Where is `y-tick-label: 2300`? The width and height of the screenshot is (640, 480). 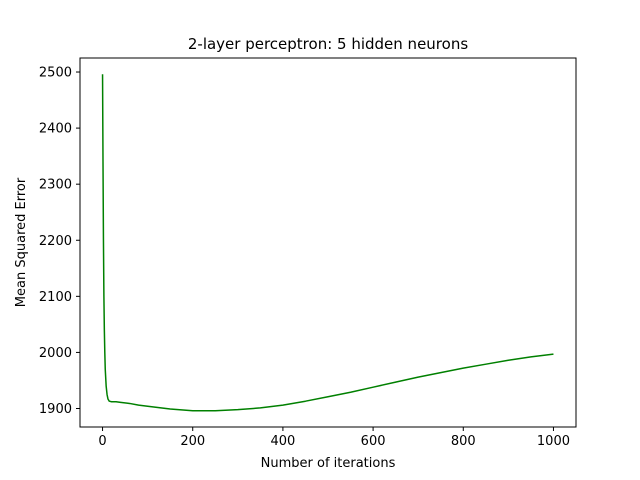 y-tick-label: 2300 is located at coordinates (55, 185).